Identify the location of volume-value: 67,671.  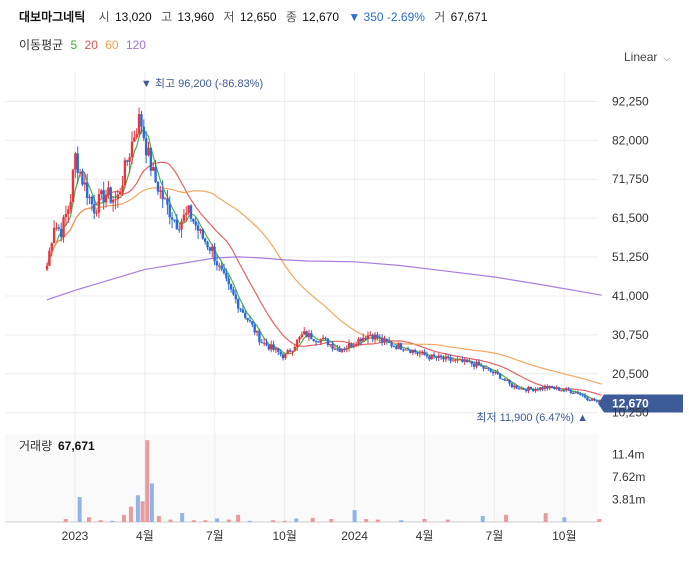
(469, 17).